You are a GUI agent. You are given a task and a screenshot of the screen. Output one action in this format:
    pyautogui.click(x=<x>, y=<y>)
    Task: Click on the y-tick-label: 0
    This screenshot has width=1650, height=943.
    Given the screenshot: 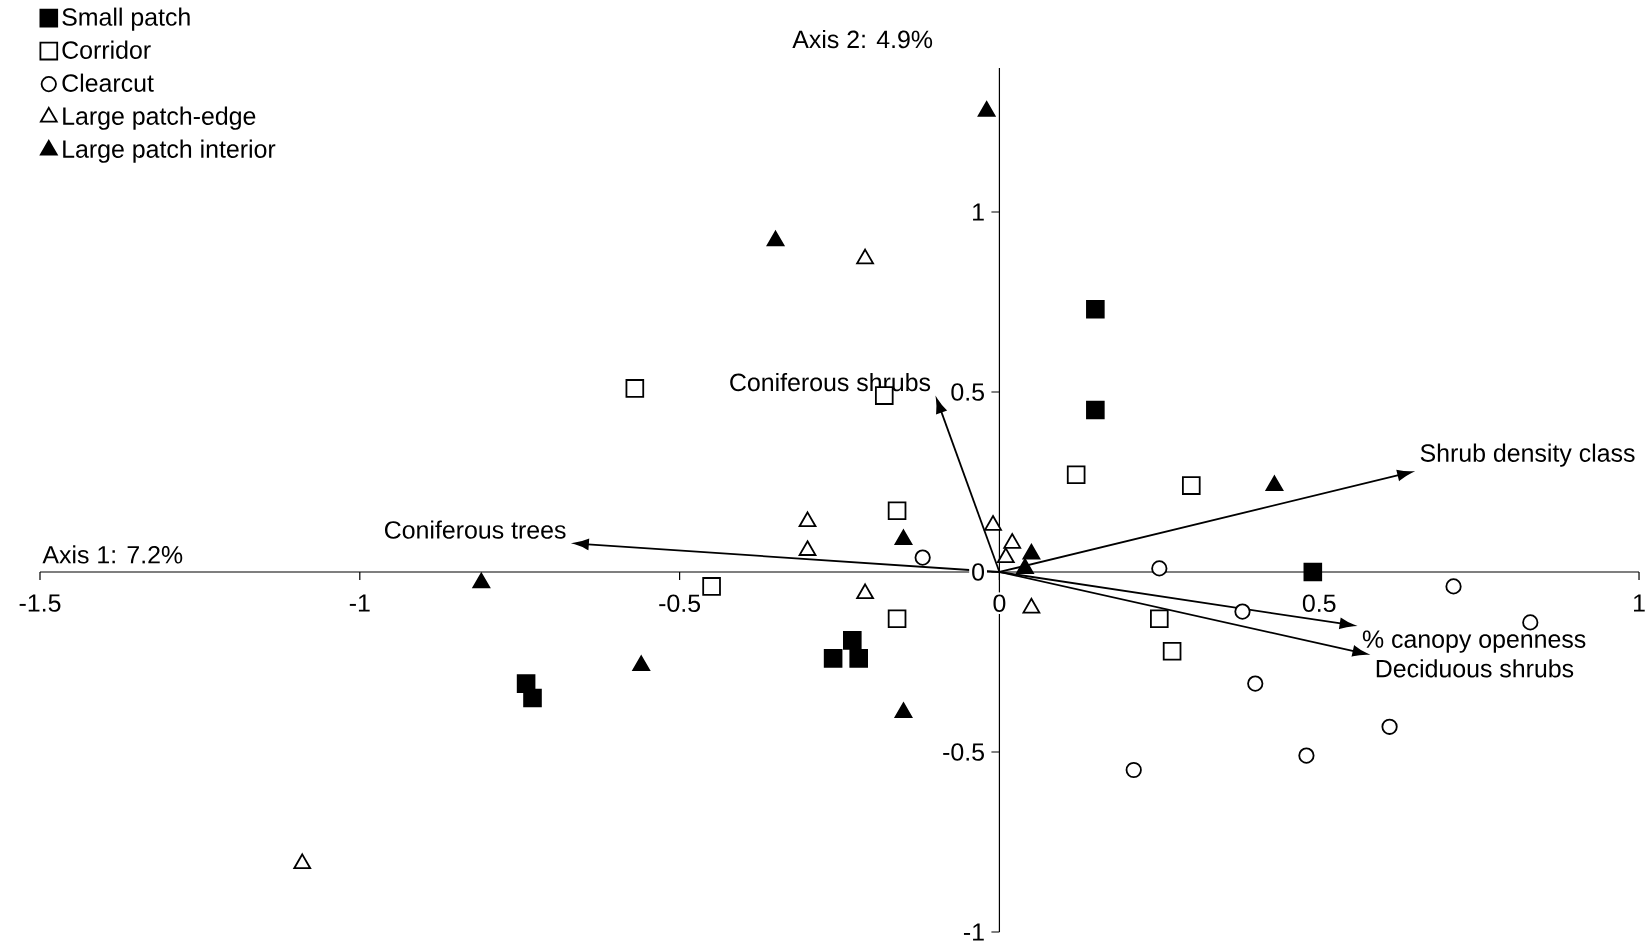 What is the action you would take?
    pyautogui.click(x=978, y=572)
    